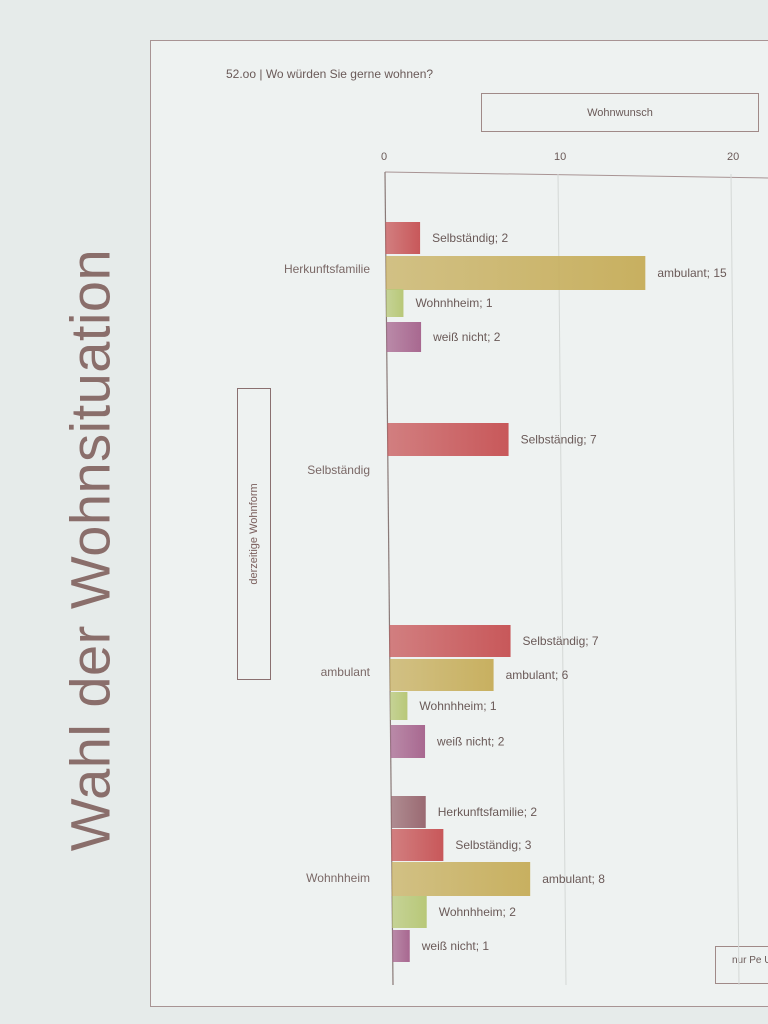 This screenshot has height=1024, width=768. What do you see at coordinates (327, 269) in the screenshot?
I see `category-label: Herkunftsfamilie` at bounding box center [327, 269].